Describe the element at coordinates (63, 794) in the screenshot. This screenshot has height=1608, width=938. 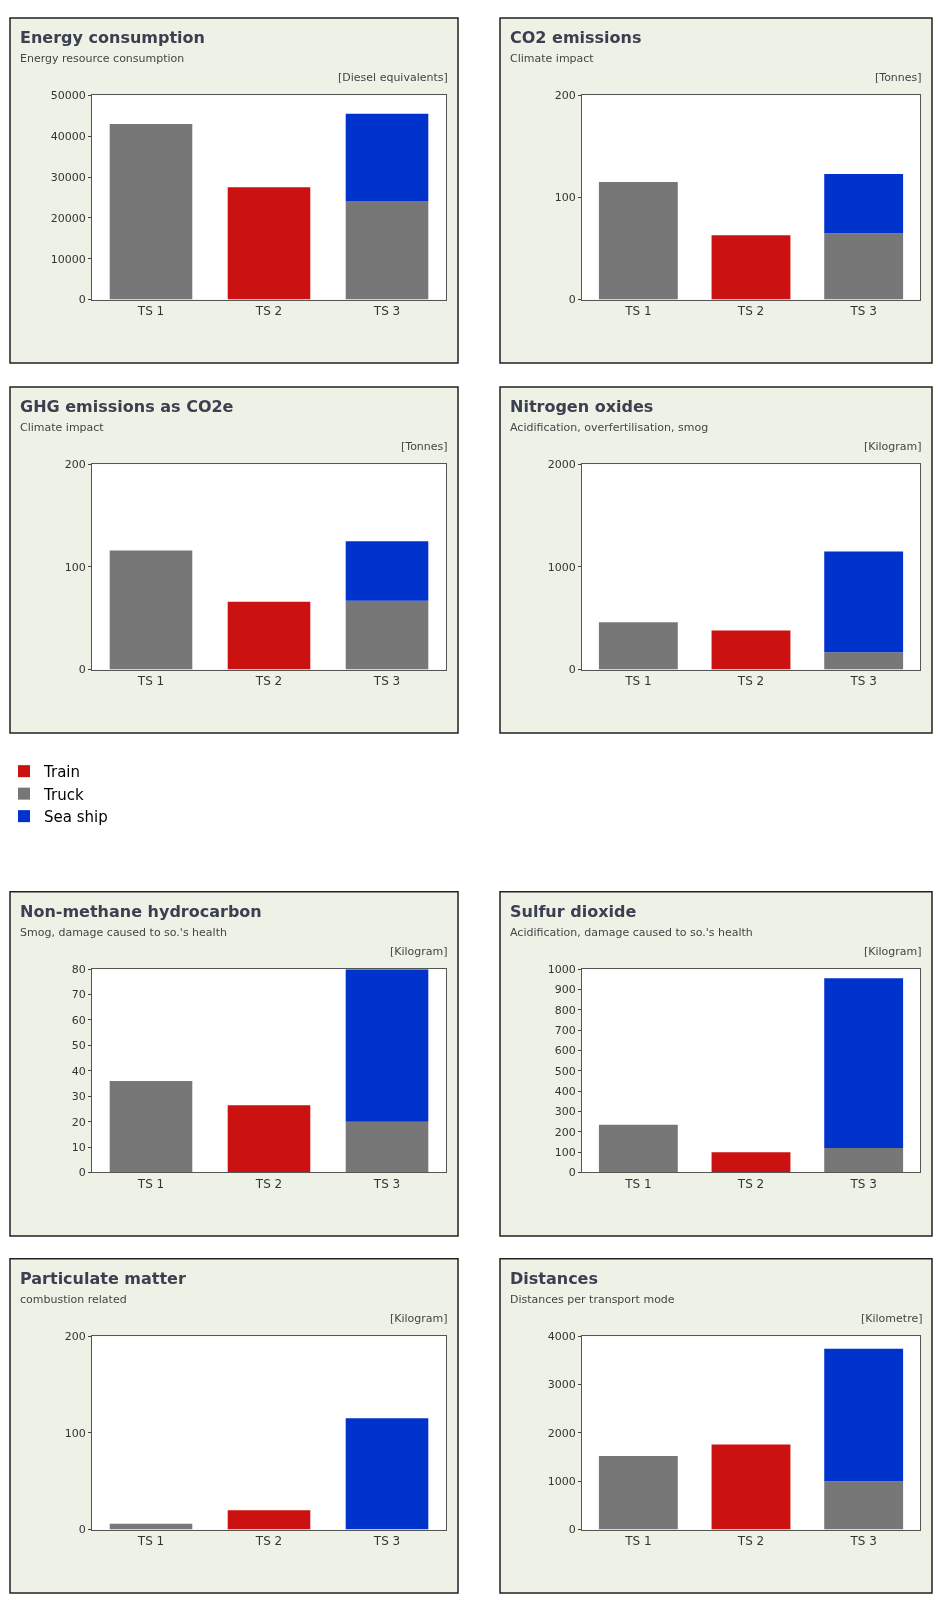
I see `legend-label: Truck` at that location.